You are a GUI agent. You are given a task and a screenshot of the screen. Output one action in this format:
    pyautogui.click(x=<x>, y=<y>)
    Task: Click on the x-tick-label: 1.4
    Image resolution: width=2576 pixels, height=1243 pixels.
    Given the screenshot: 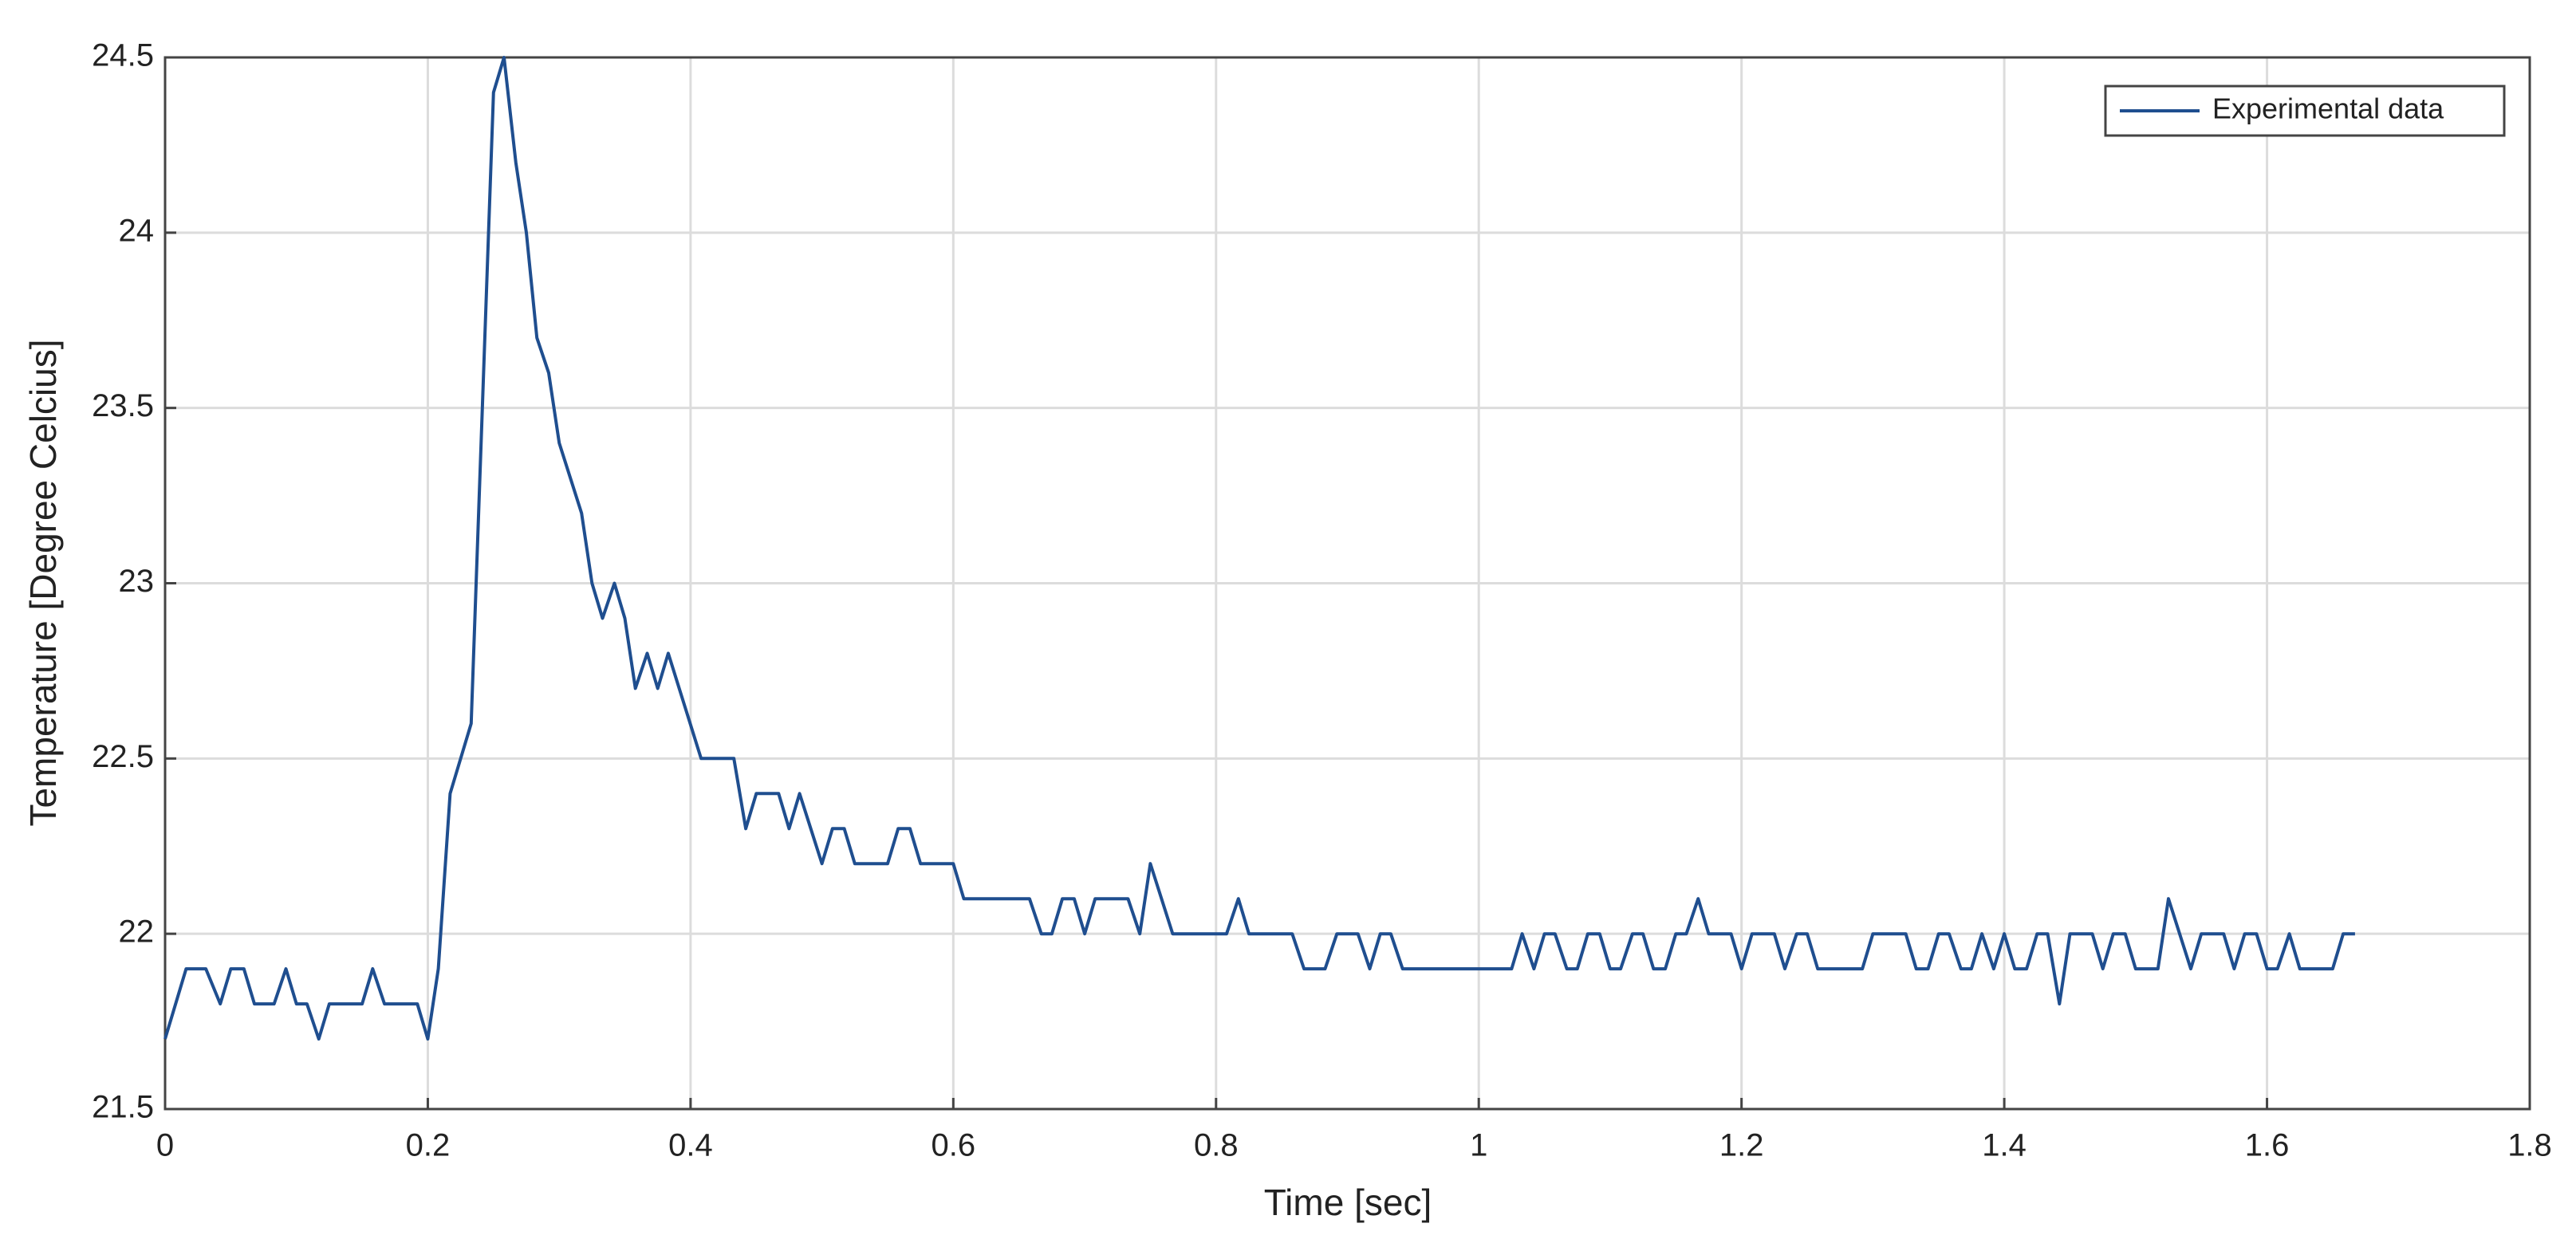 What is the action you would take?
    pyautogui.click(x=2004, y=1145)
    